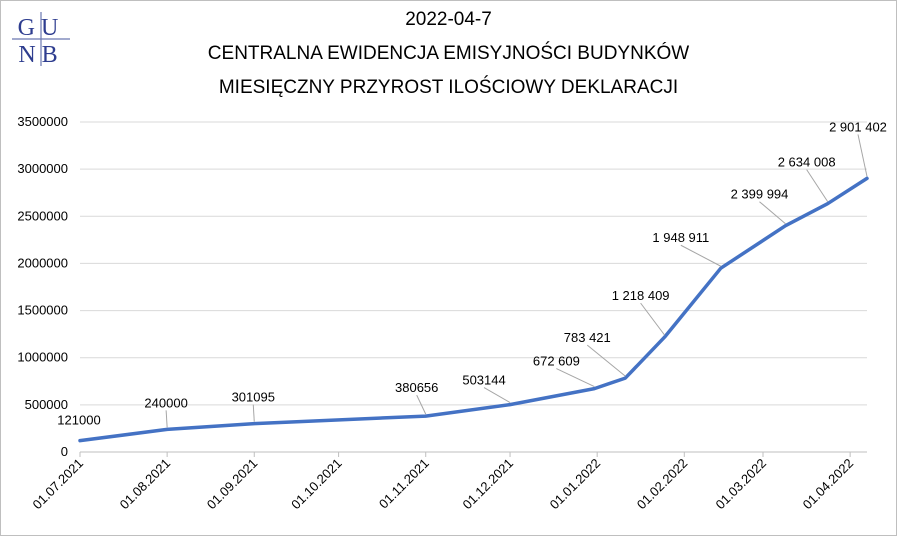  Describe the element at coordinates (662, 484) in the screenshot. I see `x-tick-label: 01.02.2022` at that location.